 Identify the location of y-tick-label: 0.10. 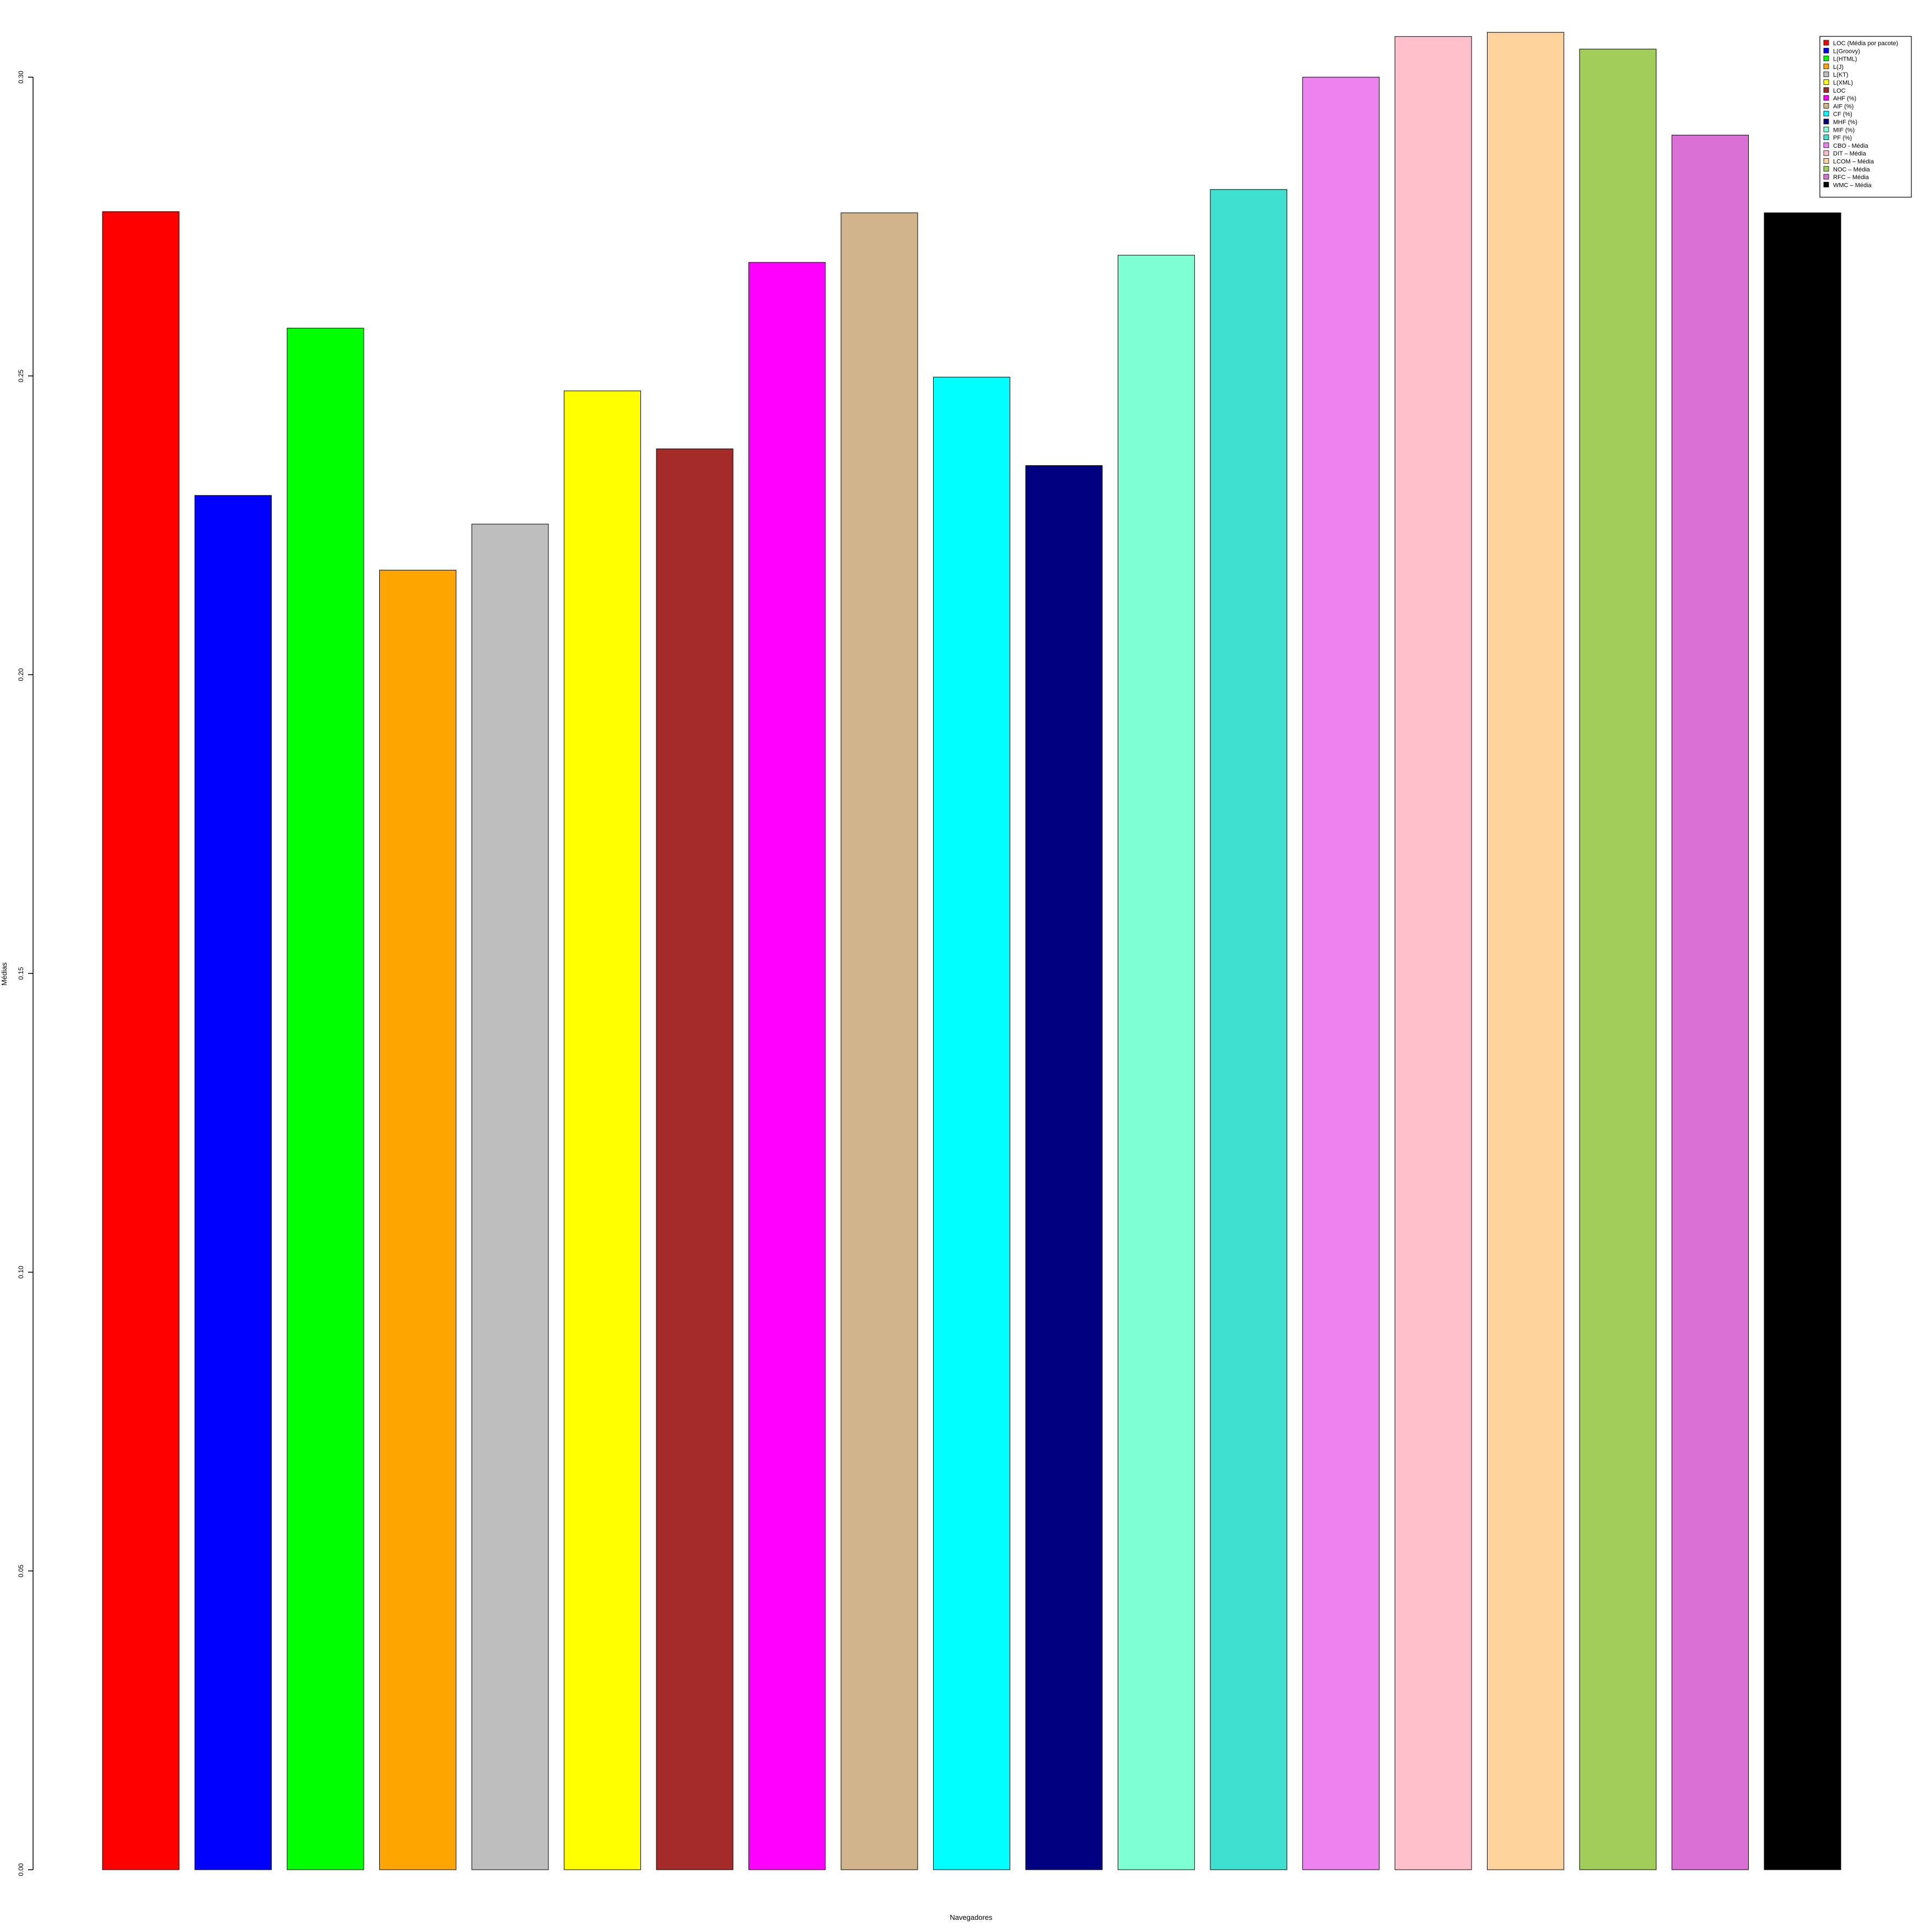
(21, 1272).